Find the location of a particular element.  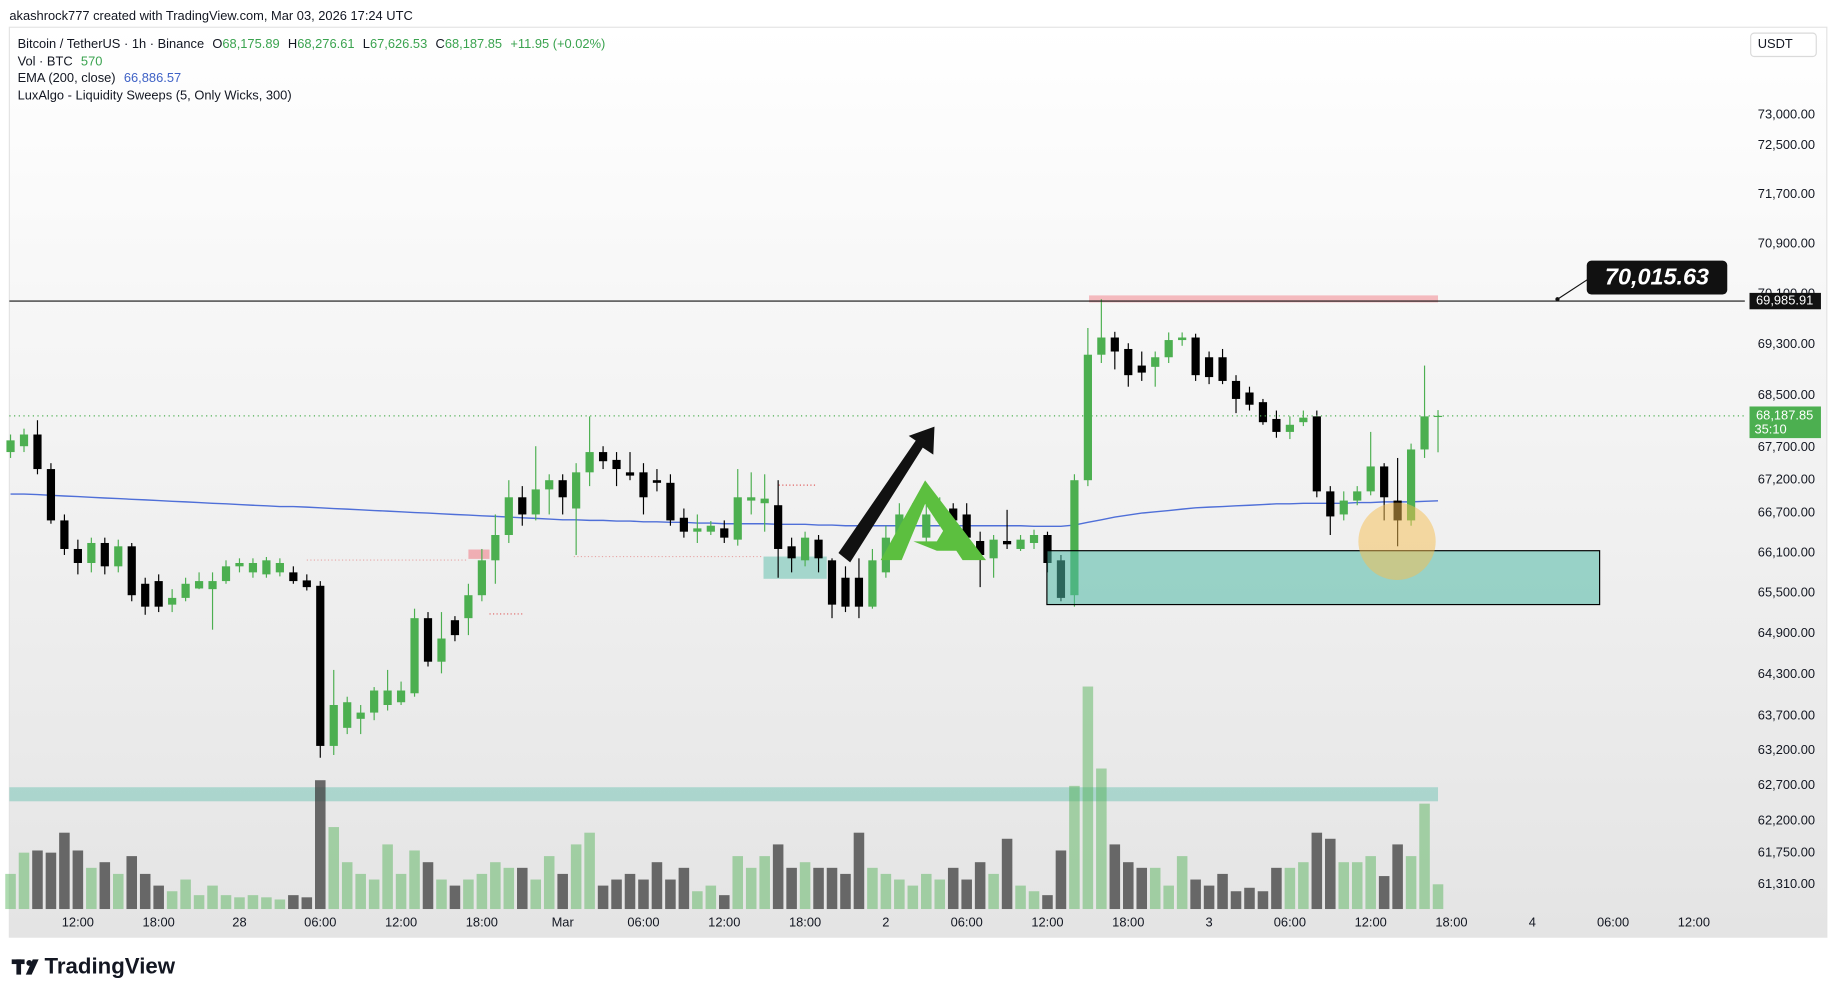

ema-value: 66,886.57 is located at coordinates (152, 77).